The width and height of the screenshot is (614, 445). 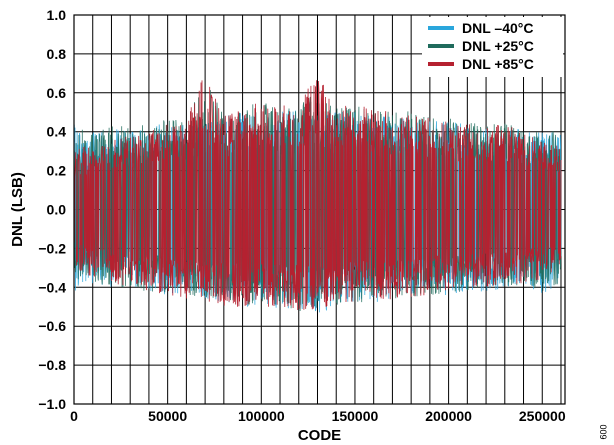 I want to click on legend: DNL –40°C DNL +25°C DNL +85°C, so click(x=492, y=47).